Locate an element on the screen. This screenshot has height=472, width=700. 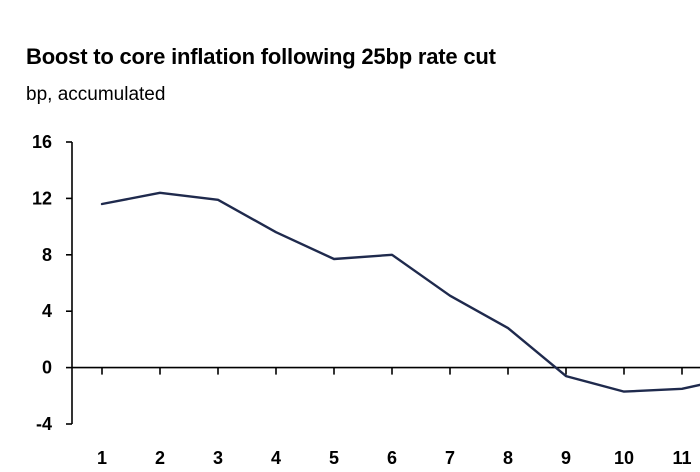
x-tick-label: 6 is located at coordinates (392, 458).